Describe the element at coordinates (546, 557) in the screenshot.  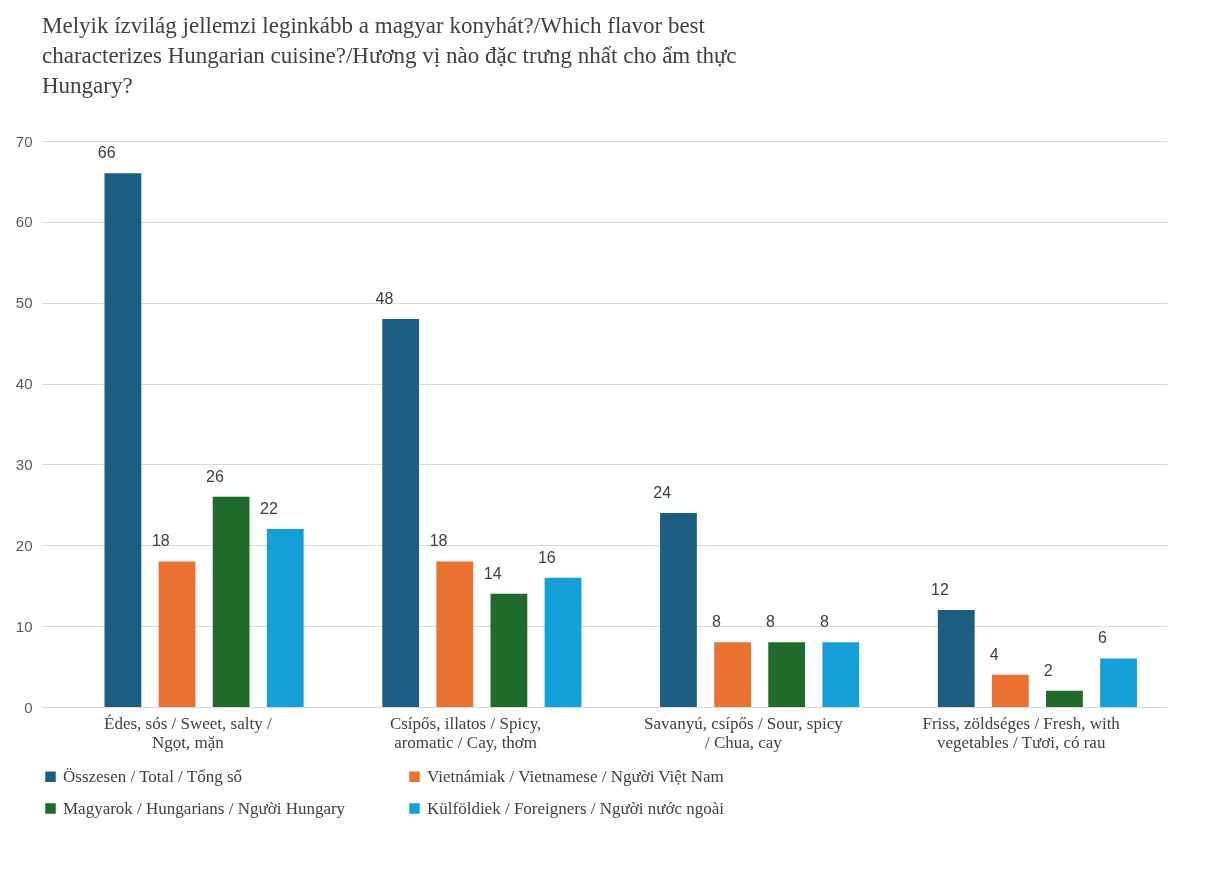
I see `data-label: 16` at that location.